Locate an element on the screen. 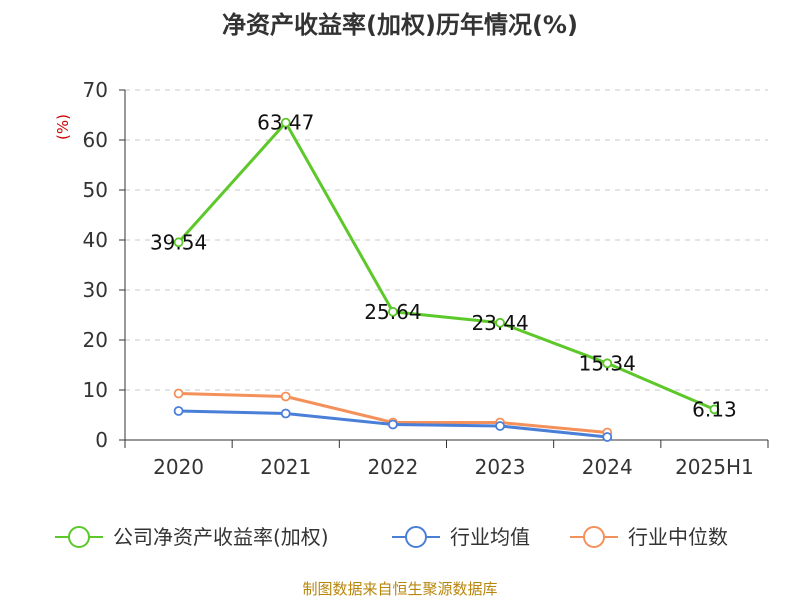  data-label: 15.34 is located at coordinates (607, 363).